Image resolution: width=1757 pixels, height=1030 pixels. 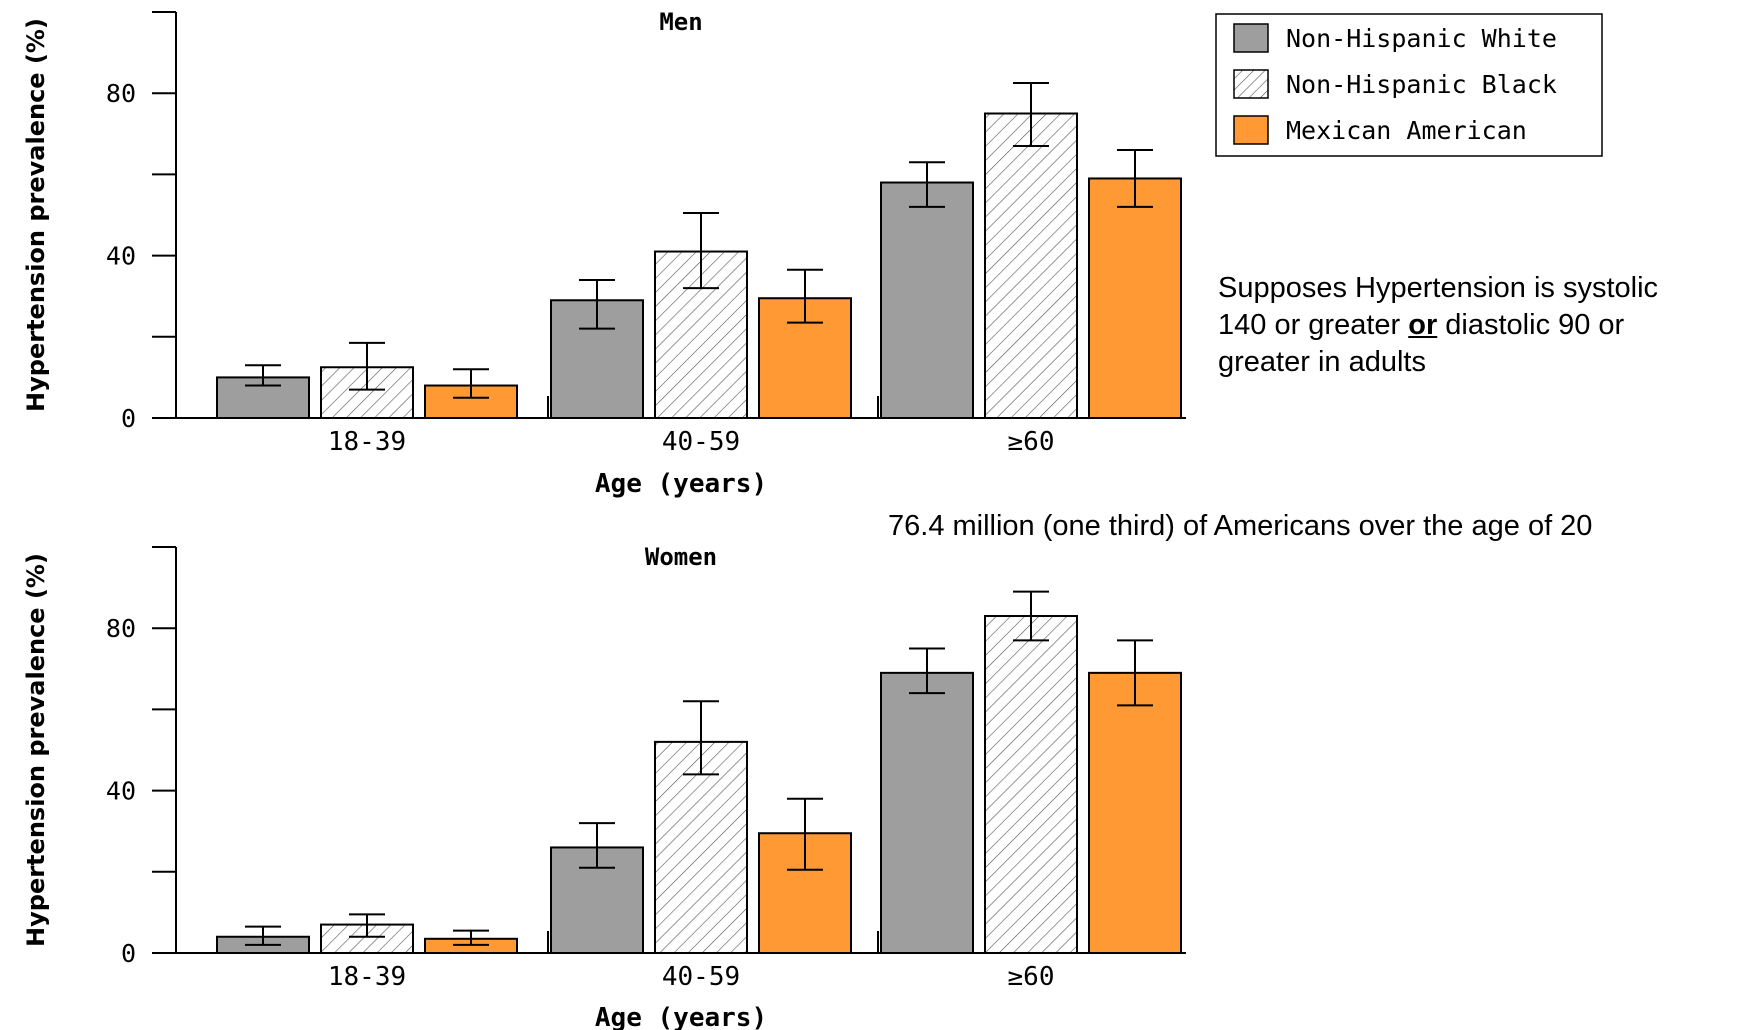 What do you see at coordinates (1251, 130) in the screenshot?
I see `legend-swatch-mexican` at bounding box center [1251, 130].